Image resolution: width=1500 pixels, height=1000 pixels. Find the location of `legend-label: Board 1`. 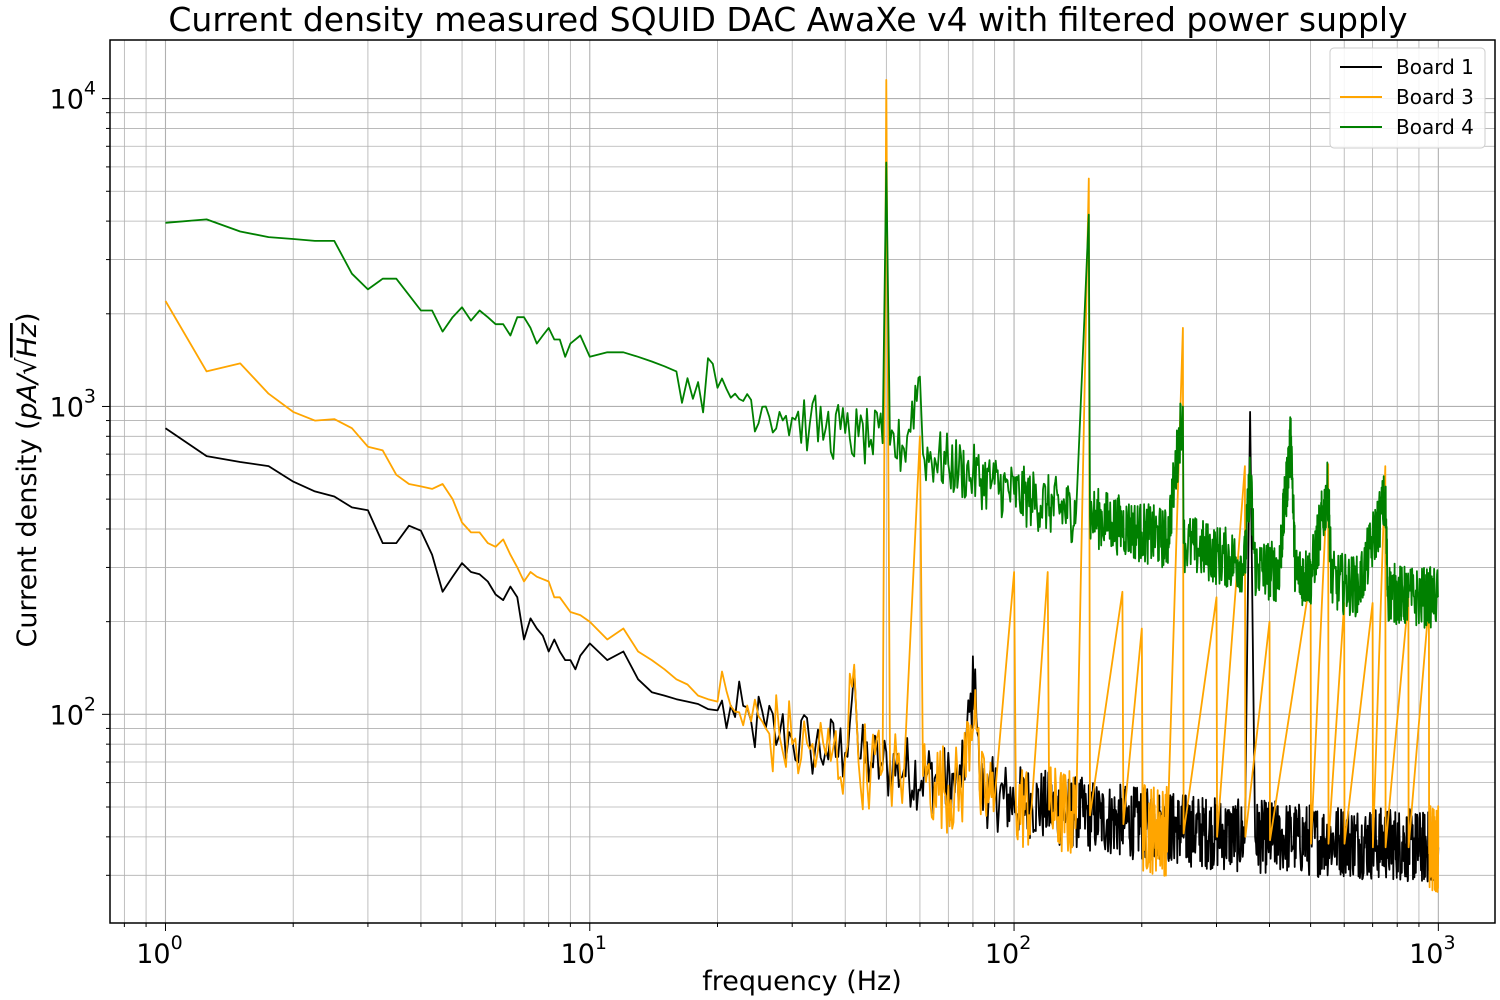

legend-label: Board 1 is located at coordinates (1435, 67).